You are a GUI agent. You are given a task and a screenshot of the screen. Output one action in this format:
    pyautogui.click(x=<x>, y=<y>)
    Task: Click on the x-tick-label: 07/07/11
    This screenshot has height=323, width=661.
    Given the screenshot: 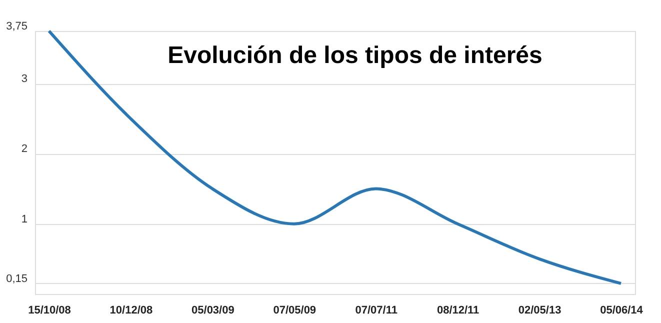 What is the action you would take?
    pyautogui.click(x=376, y=310)
    